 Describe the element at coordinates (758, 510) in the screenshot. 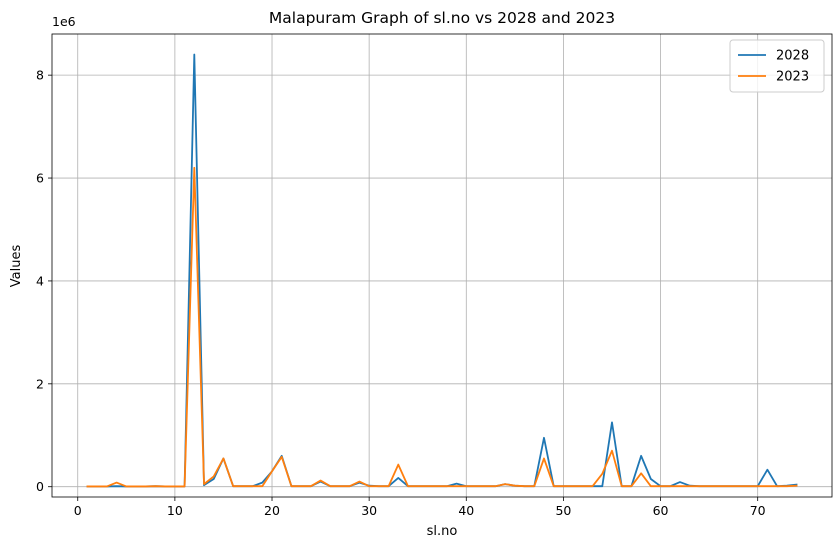

I see `x-tick-label: 70` at that location.